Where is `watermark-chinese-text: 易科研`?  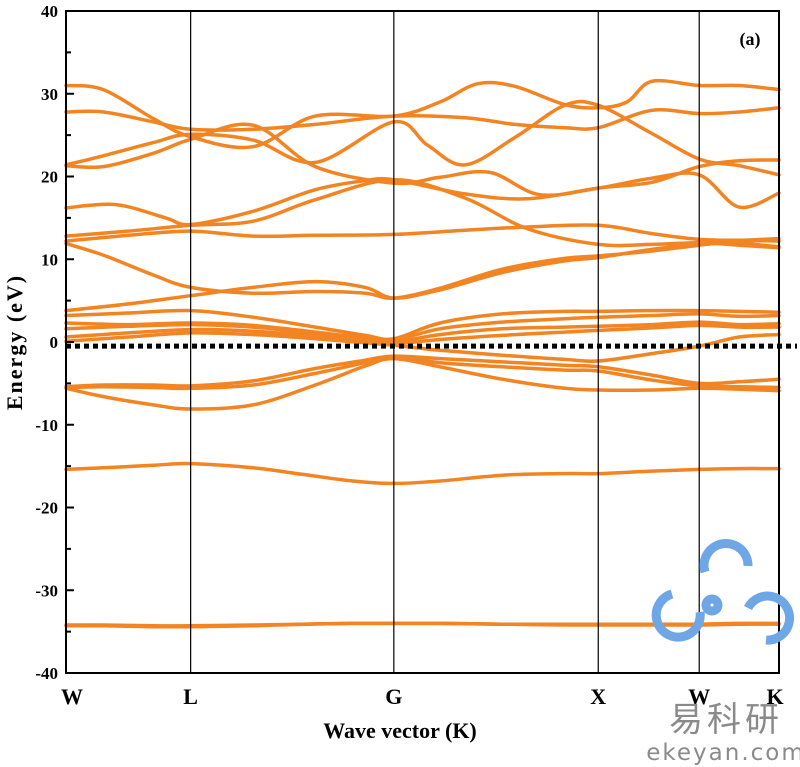
watermark-chinese-text: 易科研 is located at coordinates (726, 720).